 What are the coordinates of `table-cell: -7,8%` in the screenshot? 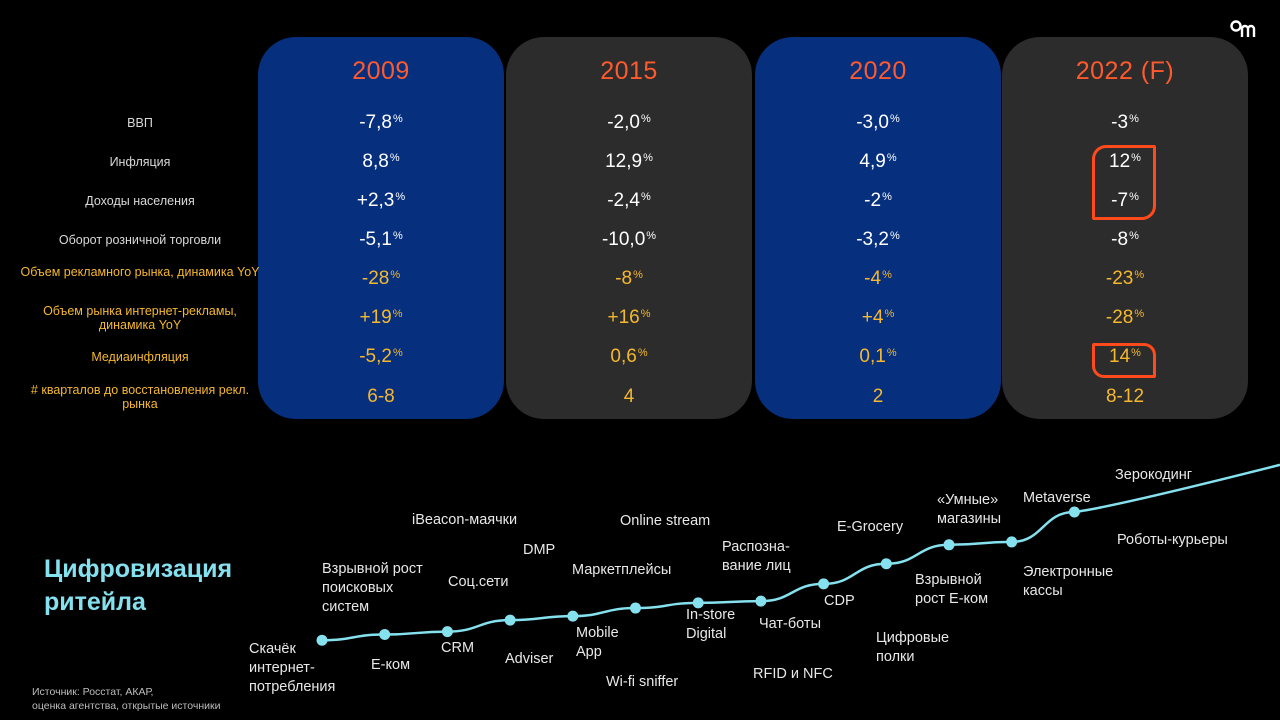 It's located at (381, 123).